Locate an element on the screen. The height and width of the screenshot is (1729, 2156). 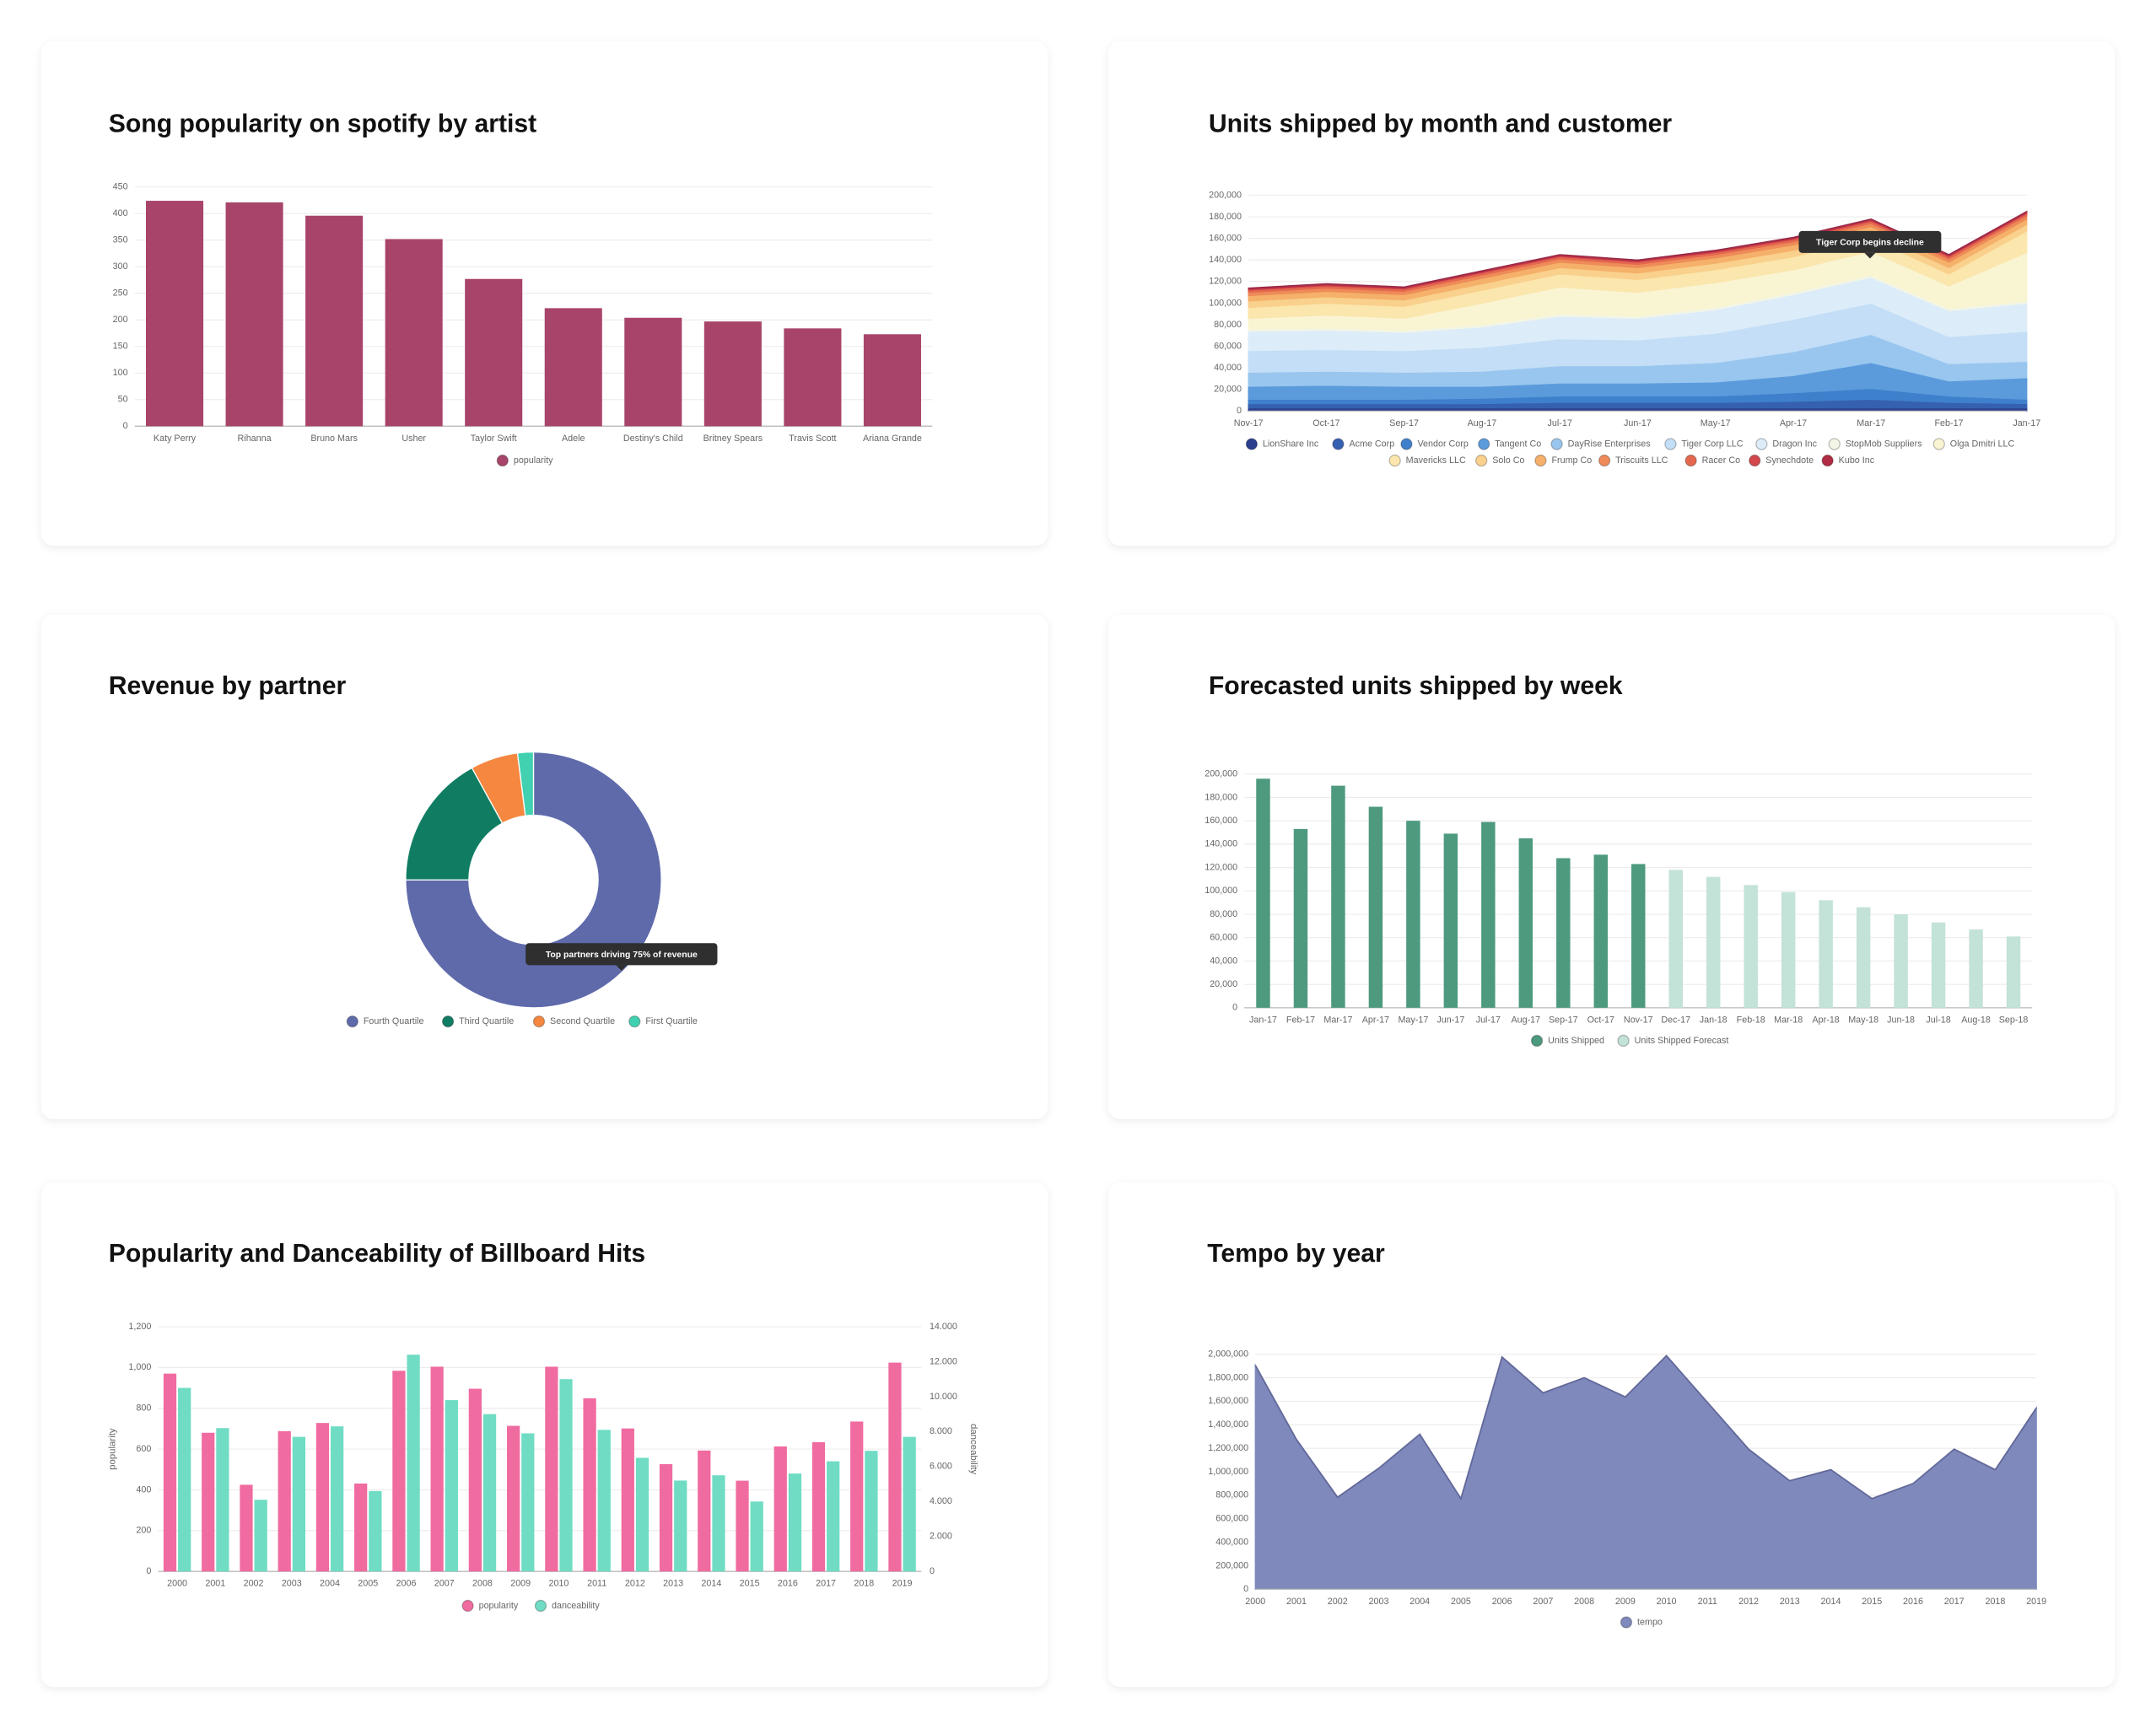
area is located at coordinates (1638, 250).